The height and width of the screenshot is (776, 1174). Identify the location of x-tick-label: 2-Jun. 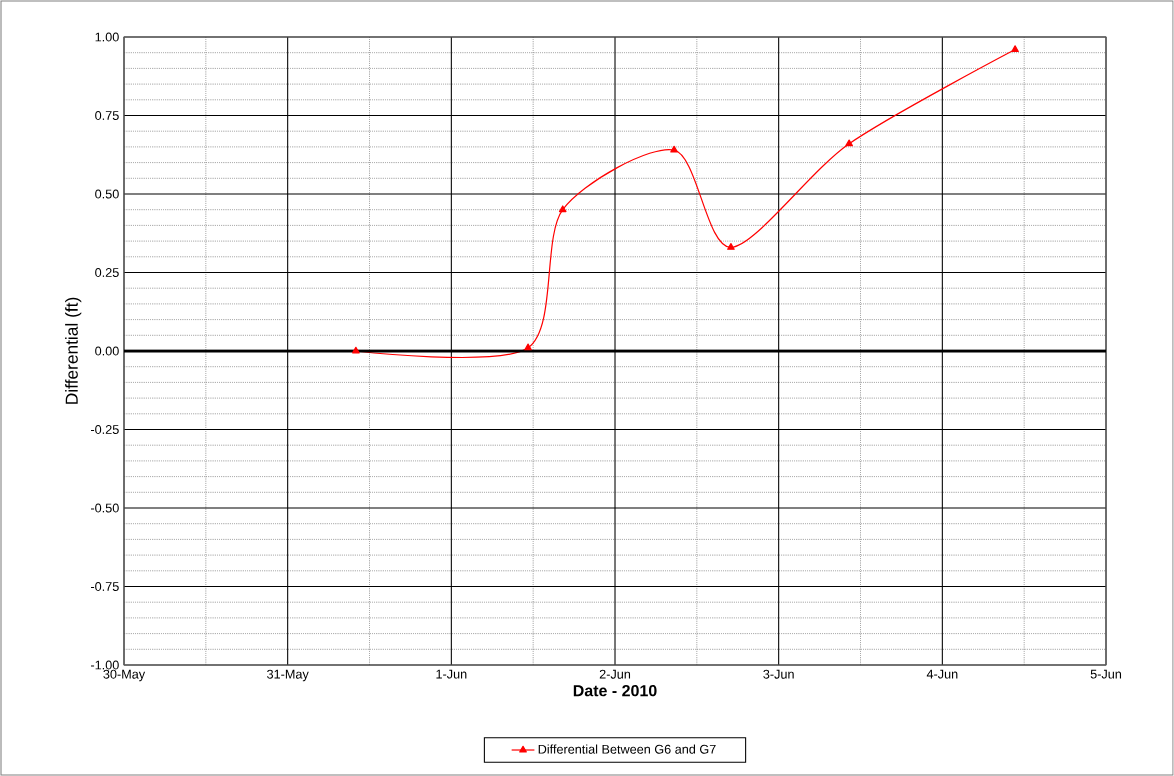
(615, 674).